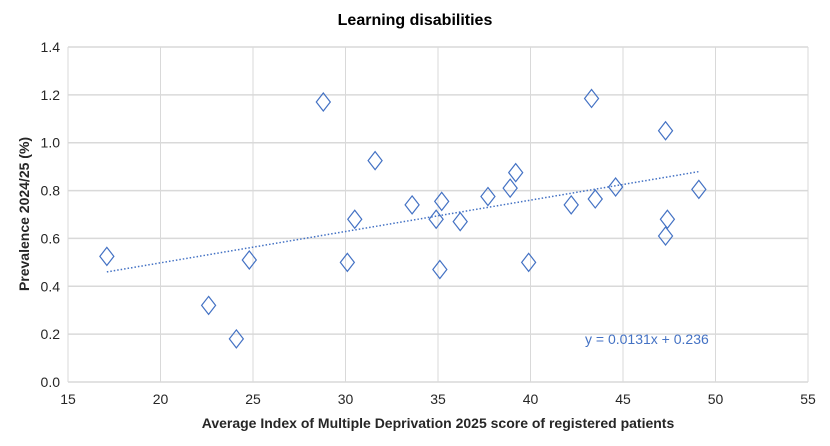  I want to click on y-tick-label: 0.6, so click(51, 238).